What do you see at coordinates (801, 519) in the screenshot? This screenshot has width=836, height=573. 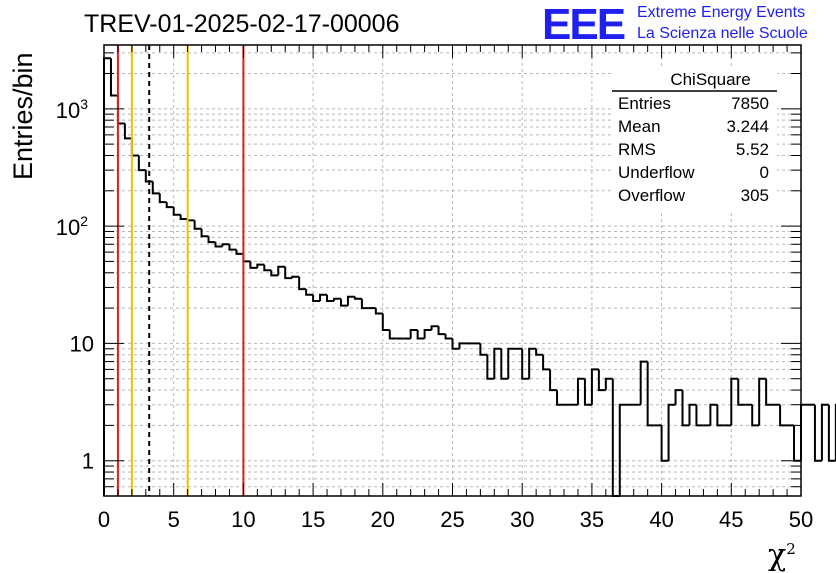 I see `x-tick-label: 50` at bounding box center [801, 519].